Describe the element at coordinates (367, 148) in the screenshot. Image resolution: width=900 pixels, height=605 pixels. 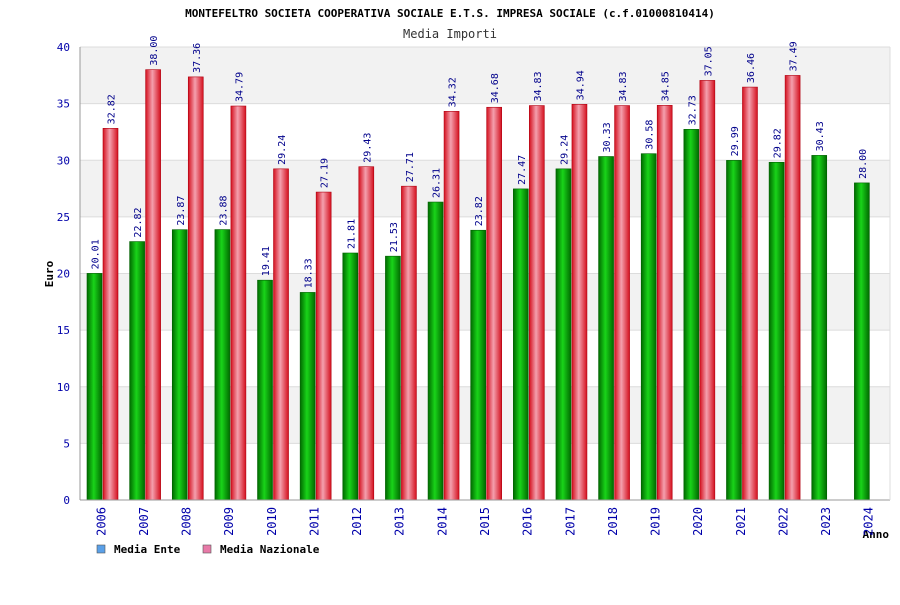
I see `bar-value-label: 29.43` at that location.